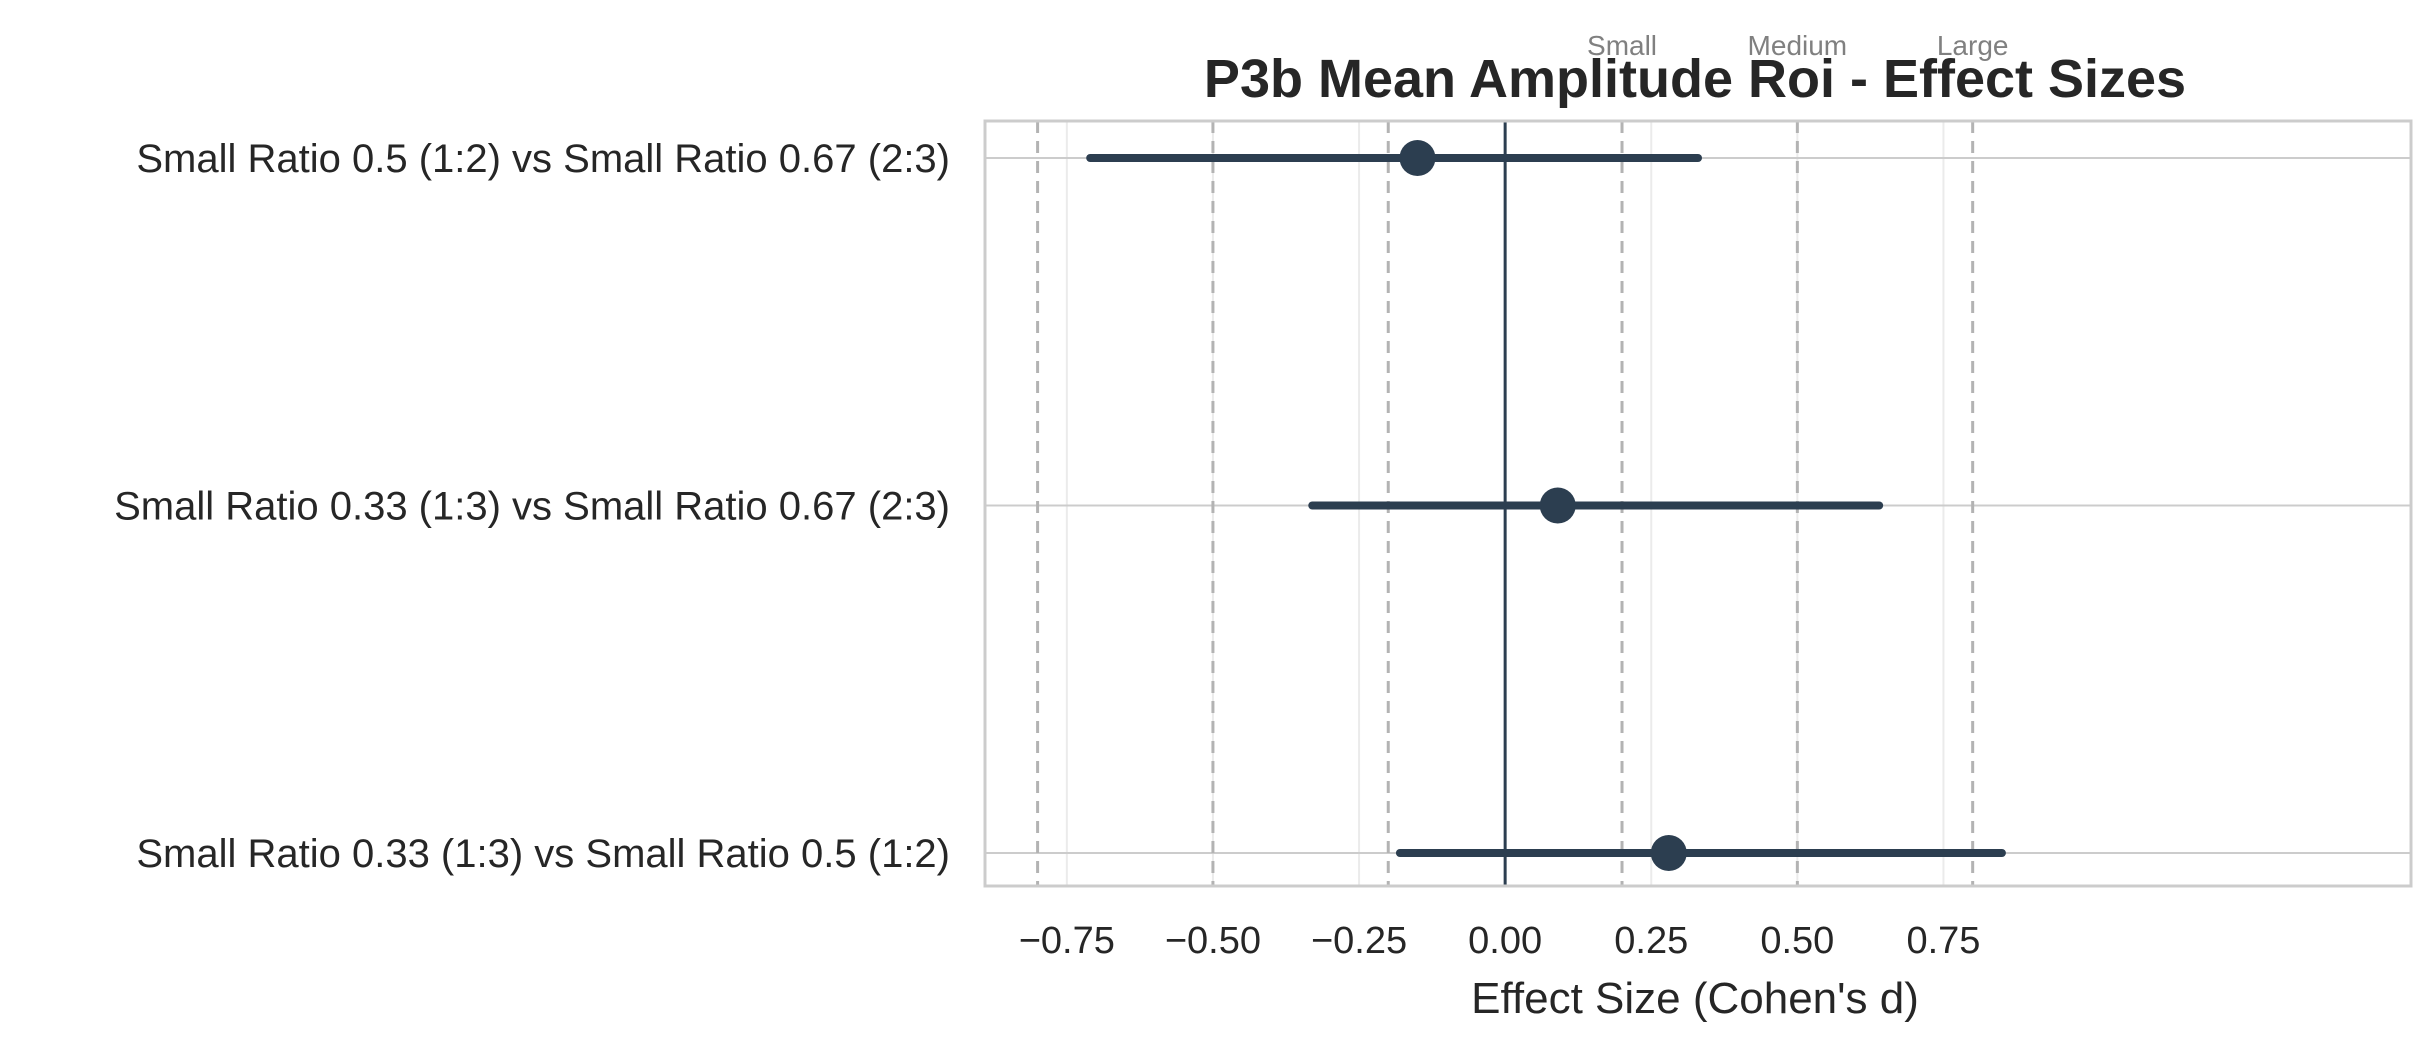  Describe the element at coordinates (1359, 941) in the screenshot. I see `x-tick-label: −0.25` at that location.